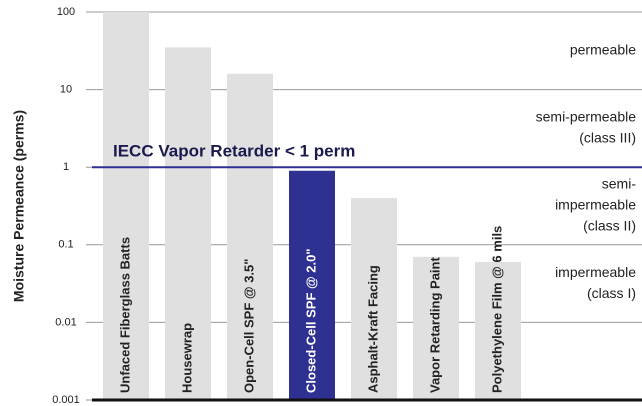 Image resolution: width=642 pixels, height=406 pixels. Describe the element at coordinates (310, 320) in the screenshot. I see `bar-label: Closed-Cell SPF @ 2.0"` at that location.